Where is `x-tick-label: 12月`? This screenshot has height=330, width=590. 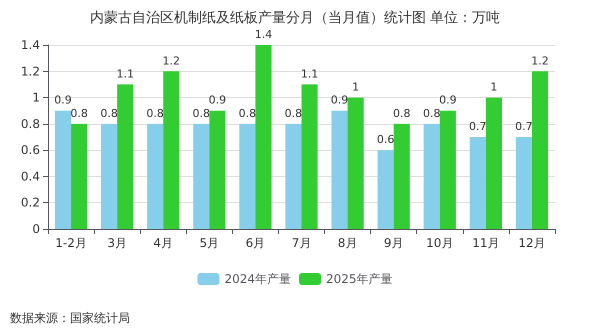 x-tick-label: 12月 is located at coordinates (532, 243).